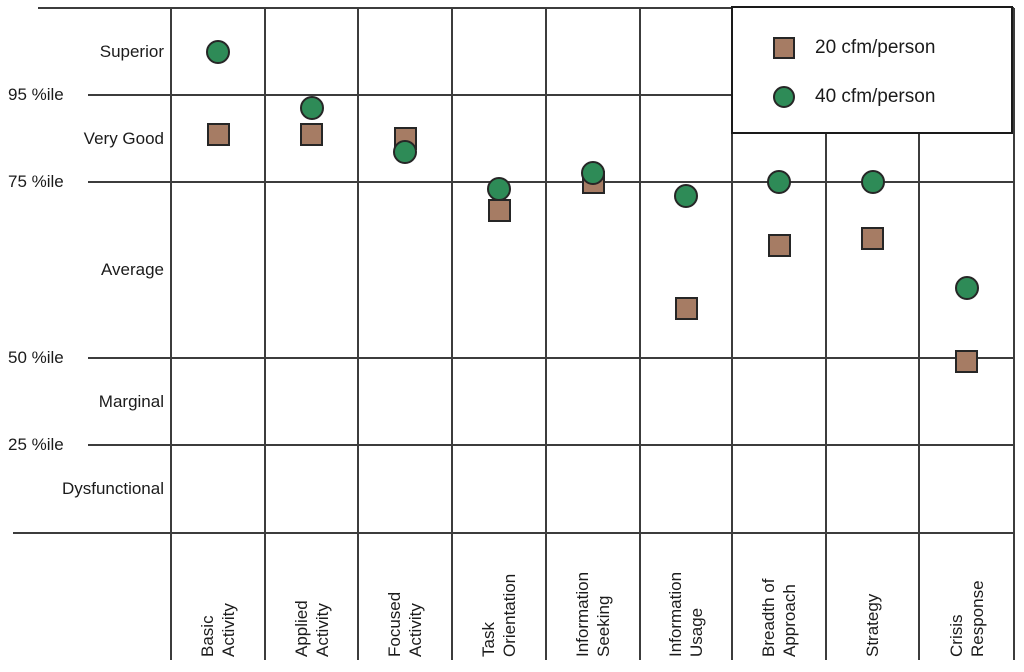 The height and width of the screenshot is (672, 1024). I want to click on x-axis-category-label-line: Orientation, so click(509, 615).